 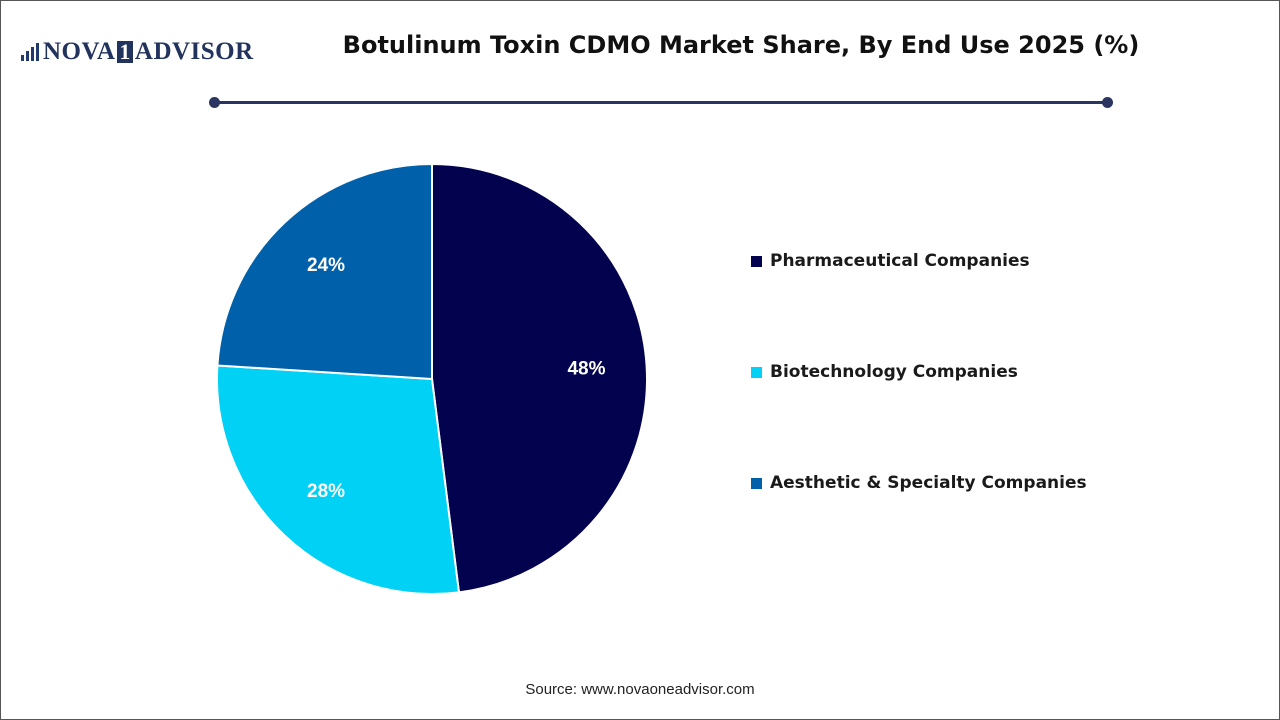 I want to click on source-note: Source: www.novaoneadvisor.com, so click(x=640, y=689).